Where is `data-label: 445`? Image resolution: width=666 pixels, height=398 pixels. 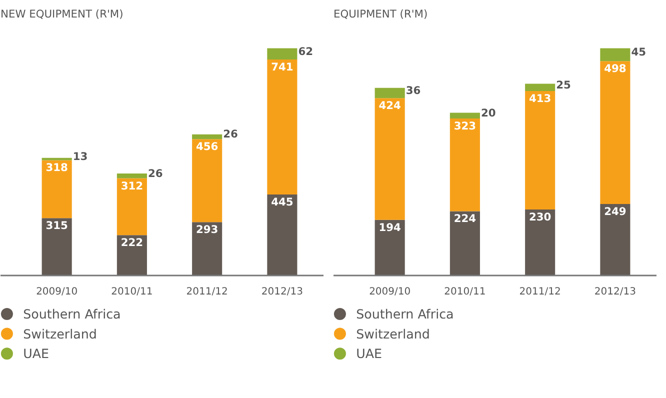
data-label: 445 is located at coordinates (282, 201).